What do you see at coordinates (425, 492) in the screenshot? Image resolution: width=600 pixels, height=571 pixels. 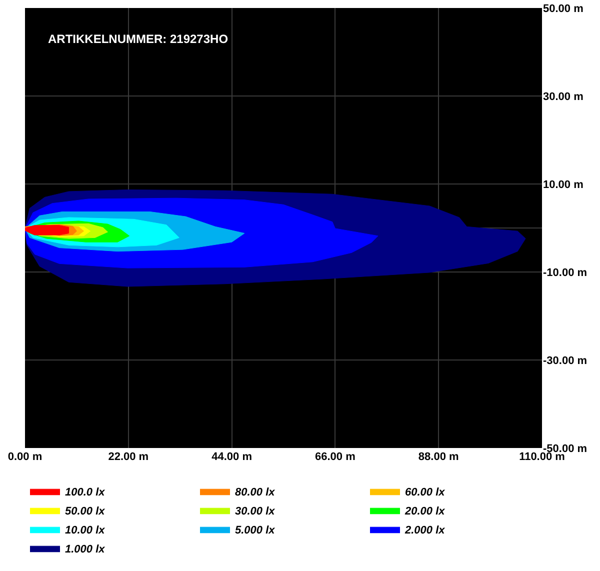 I see `legend-label: 60.00 lx` at bounding box center [425, 492].